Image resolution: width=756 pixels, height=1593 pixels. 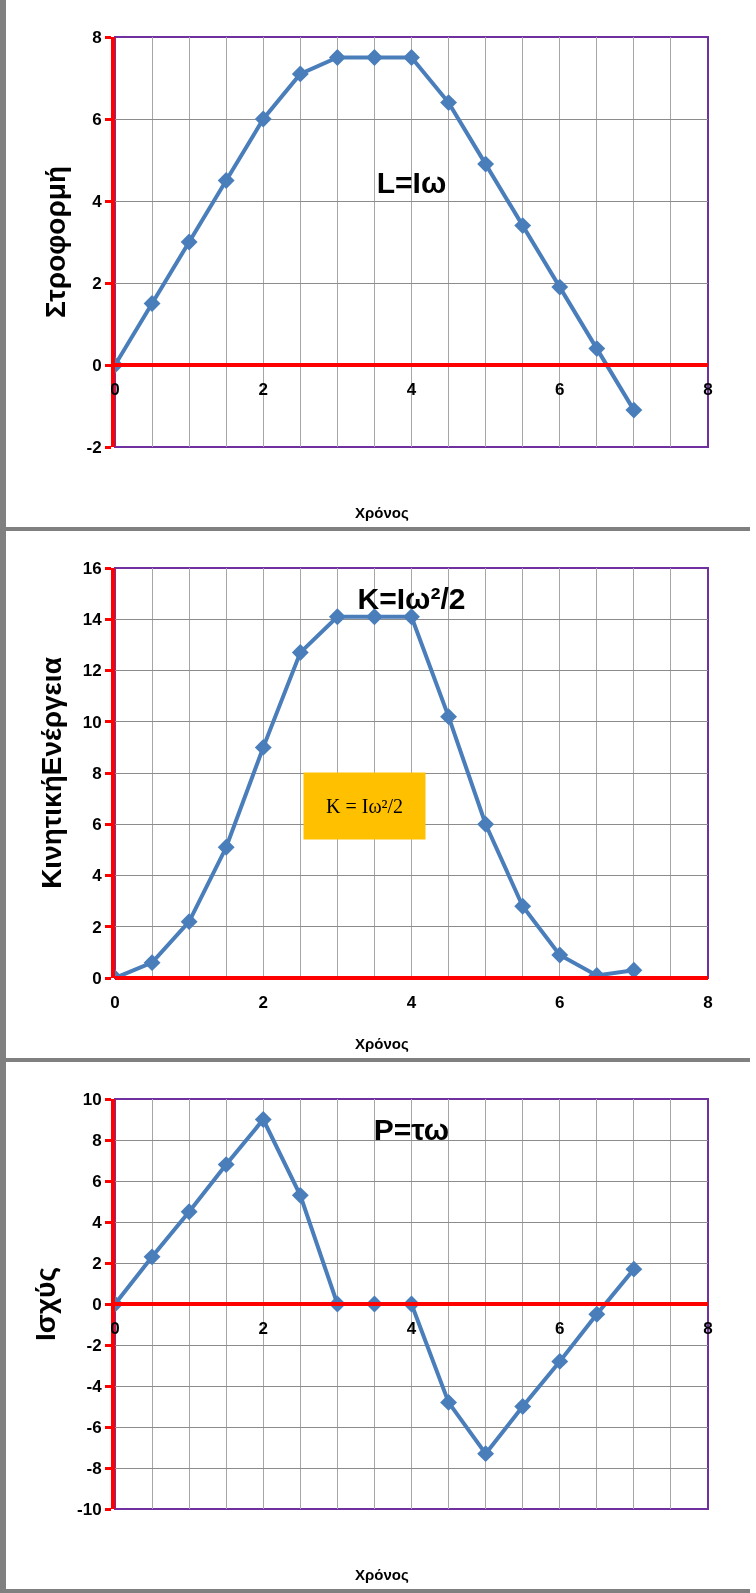 I want to click on y-tick-label: -6, so click(x=94, y=1427).